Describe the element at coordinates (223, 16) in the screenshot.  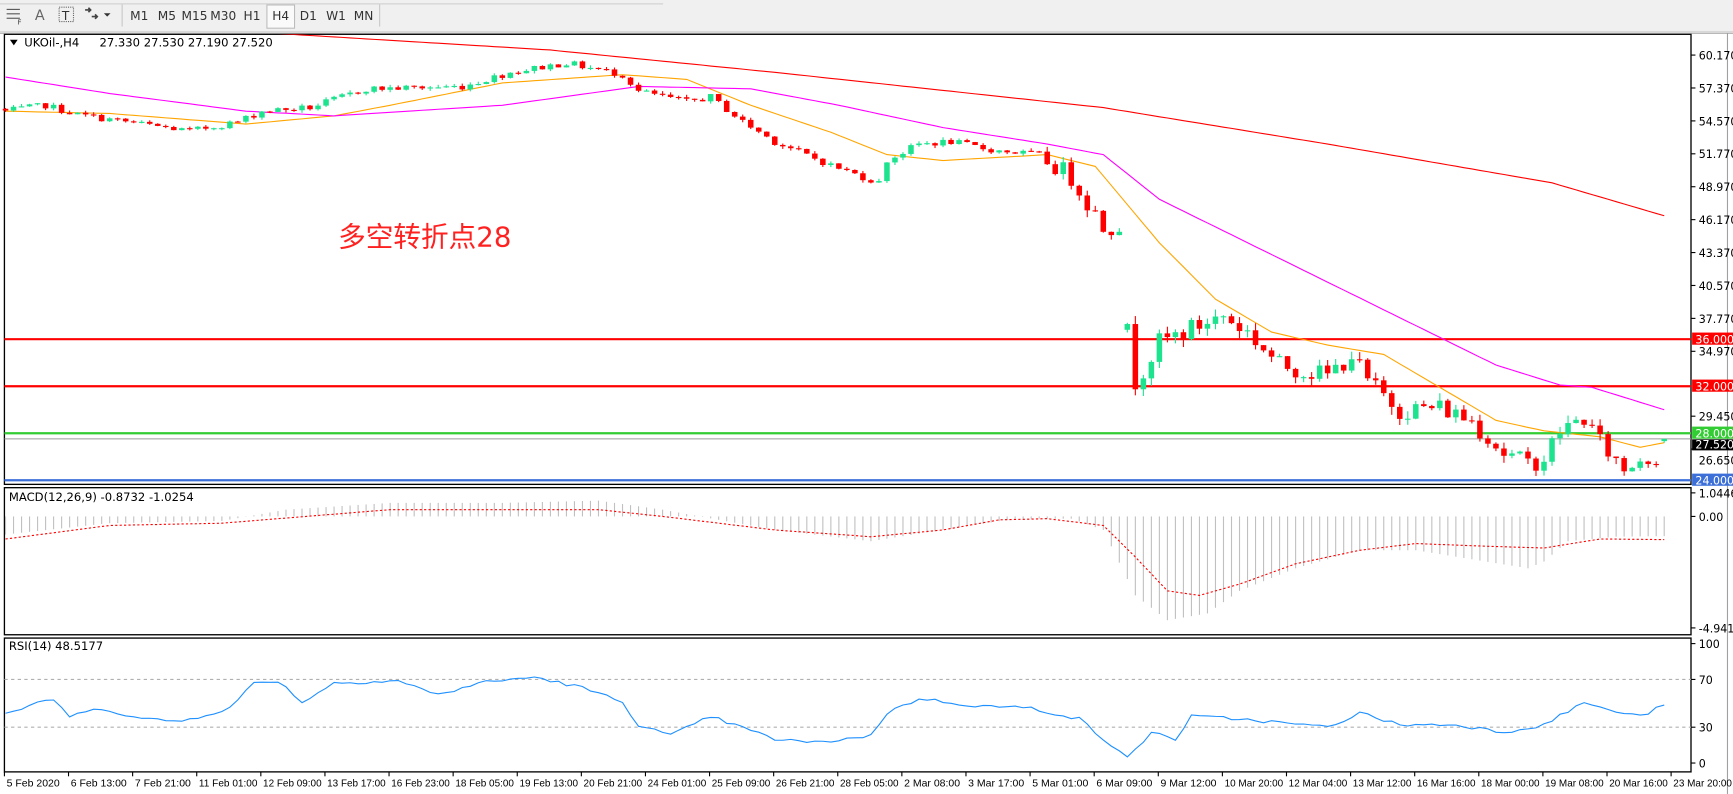
I see `timeframe-m30-button: M30` at that location.